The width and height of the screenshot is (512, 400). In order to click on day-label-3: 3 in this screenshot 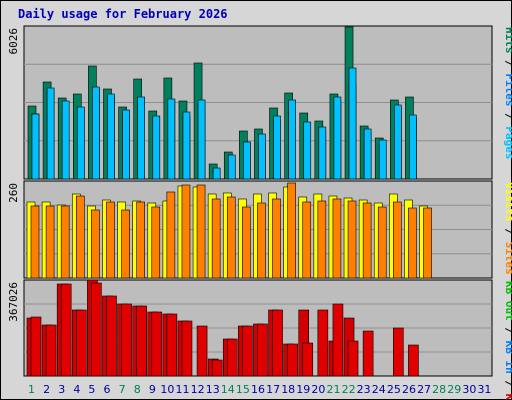, I will do `click(61, 389)`.